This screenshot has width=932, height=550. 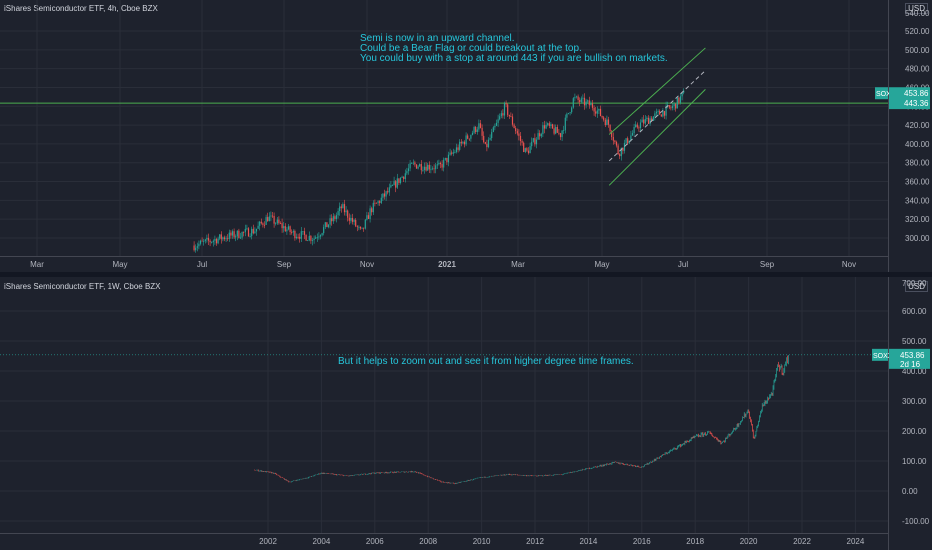 I want to click on x-tick-label: 2018, so click(x=695, y=541).